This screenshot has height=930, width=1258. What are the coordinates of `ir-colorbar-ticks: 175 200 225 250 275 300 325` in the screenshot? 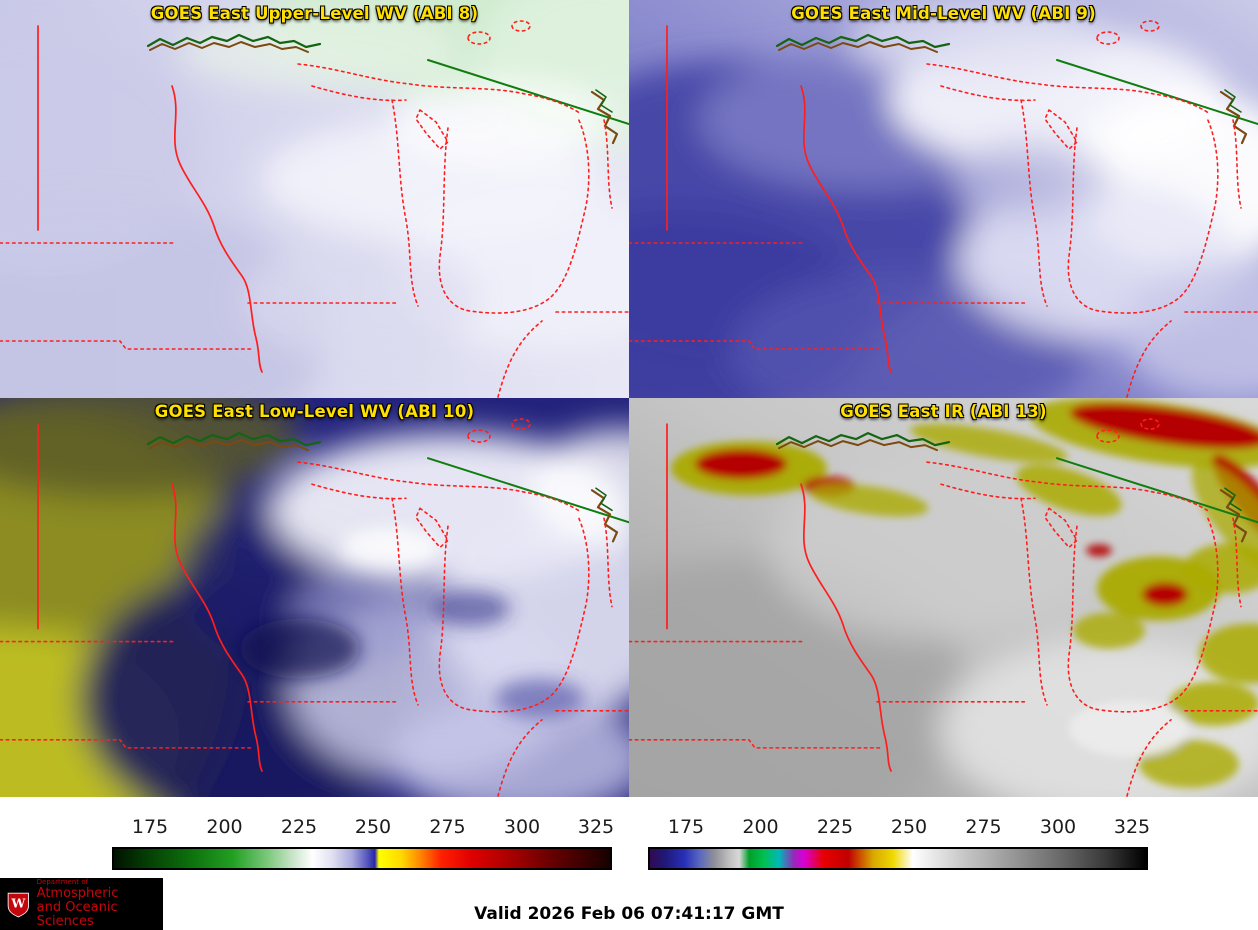 It's located at (899, 830).